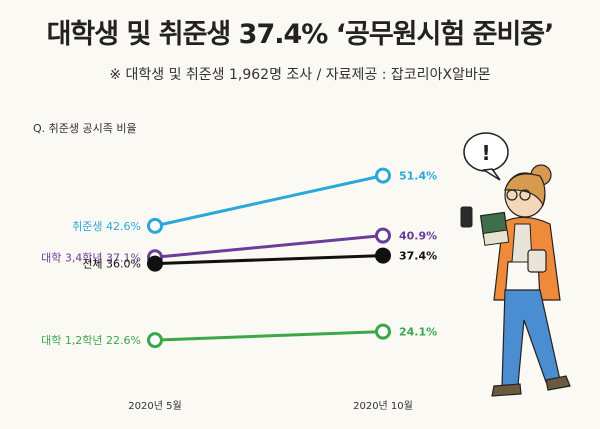  Describe the element at coordinates (111, 264) in the screenshot. I see `start-label: 전체 36.0%` at that location.